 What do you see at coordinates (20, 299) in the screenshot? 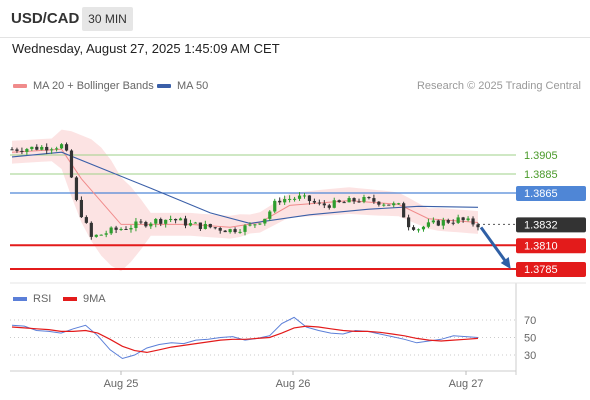
I see `rsi-swatch` at bounding box center [20, 299].